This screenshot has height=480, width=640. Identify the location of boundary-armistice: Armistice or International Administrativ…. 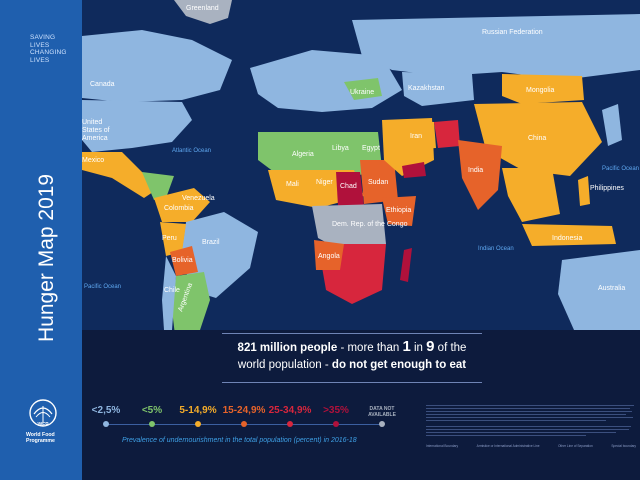
(508, 446).